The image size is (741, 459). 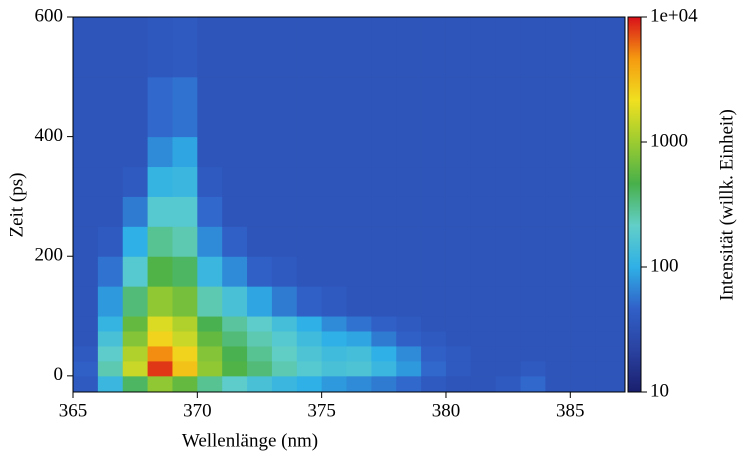 What do you see at coordinates (726, 205) in the screenshot?
I see `colorbar-title: Intensität (willk. Einheit)` at bounding box center [726, 205].